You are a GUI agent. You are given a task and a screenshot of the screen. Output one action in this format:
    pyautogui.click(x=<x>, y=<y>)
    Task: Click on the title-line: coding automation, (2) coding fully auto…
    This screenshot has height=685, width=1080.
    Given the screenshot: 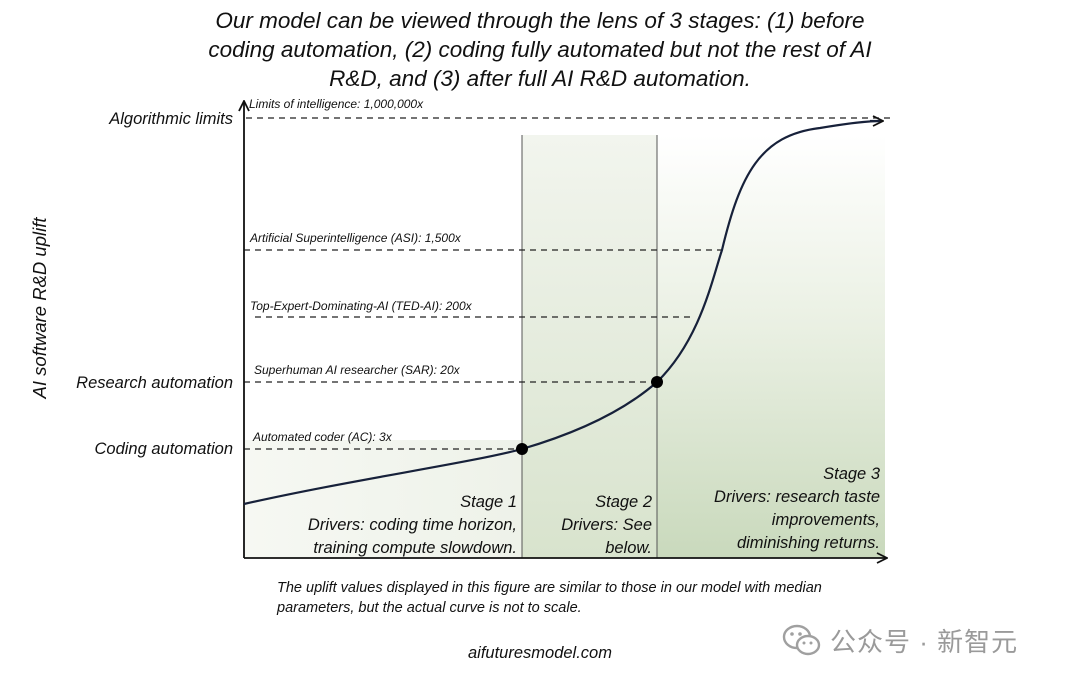 What is the action you would take?
    pyautogui.click(x=540, y=49)
    